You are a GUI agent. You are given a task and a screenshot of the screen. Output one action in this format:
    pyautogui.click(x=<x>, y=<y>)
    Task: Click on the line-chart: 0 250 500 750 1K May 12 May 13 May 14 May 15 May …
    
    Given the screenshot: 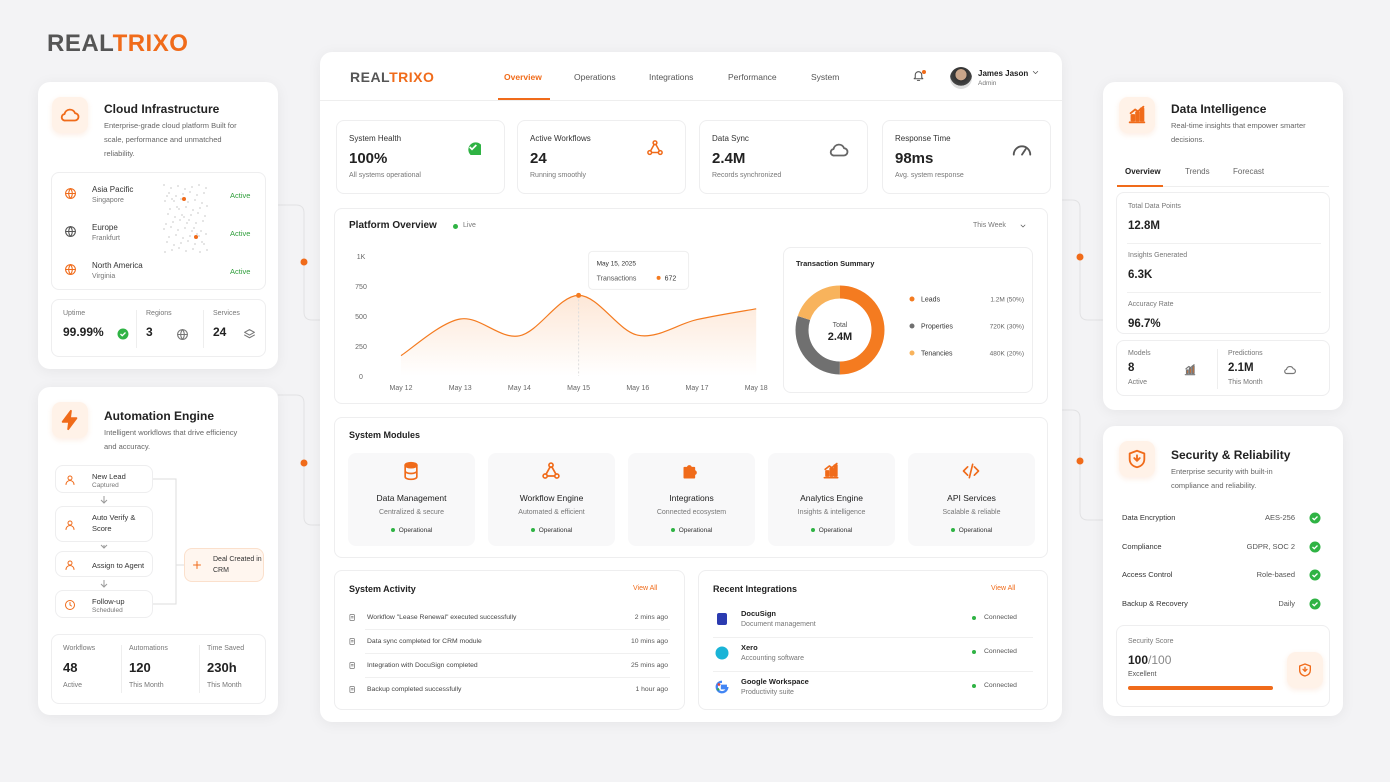 What is the action you would take?
    pyautogui.click(x=561, y=321)
    